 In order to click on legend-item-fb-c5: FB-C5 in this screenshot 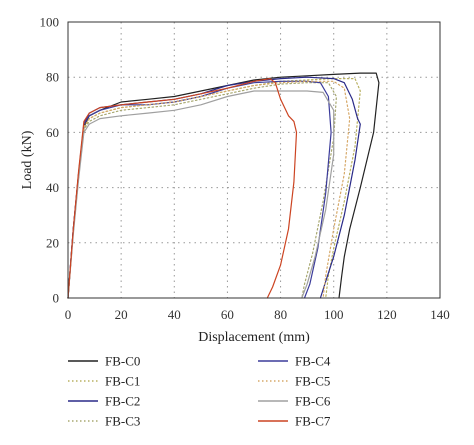, I will do `click(294, 381)`.